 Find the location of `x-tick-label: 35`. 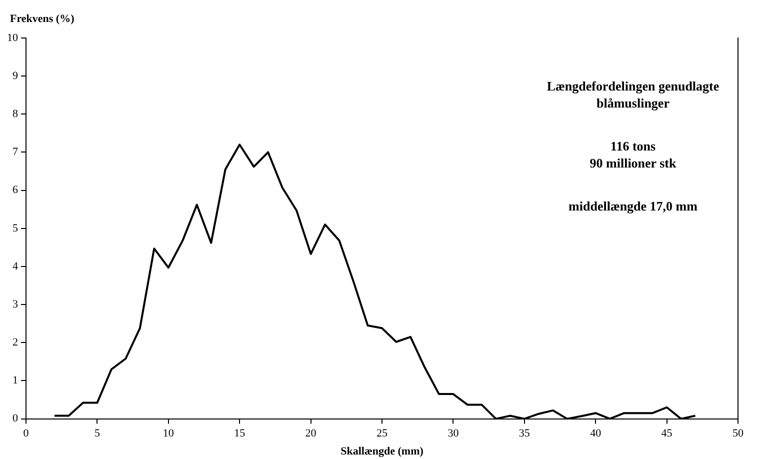

x-tick-label: 35 is located at coordinates (524, 433).